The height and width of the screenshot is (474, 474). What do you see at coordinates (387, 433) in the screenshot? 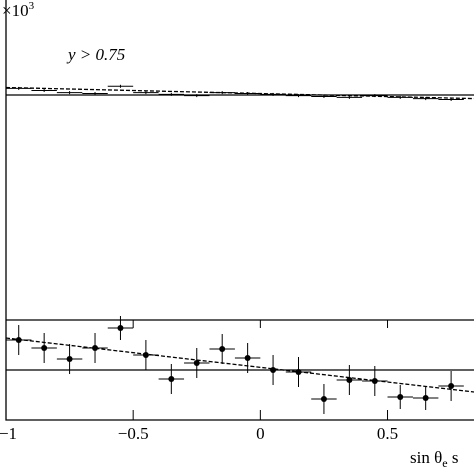
I see `x-tick-label: 0.5` at bounding box center [387, 433].